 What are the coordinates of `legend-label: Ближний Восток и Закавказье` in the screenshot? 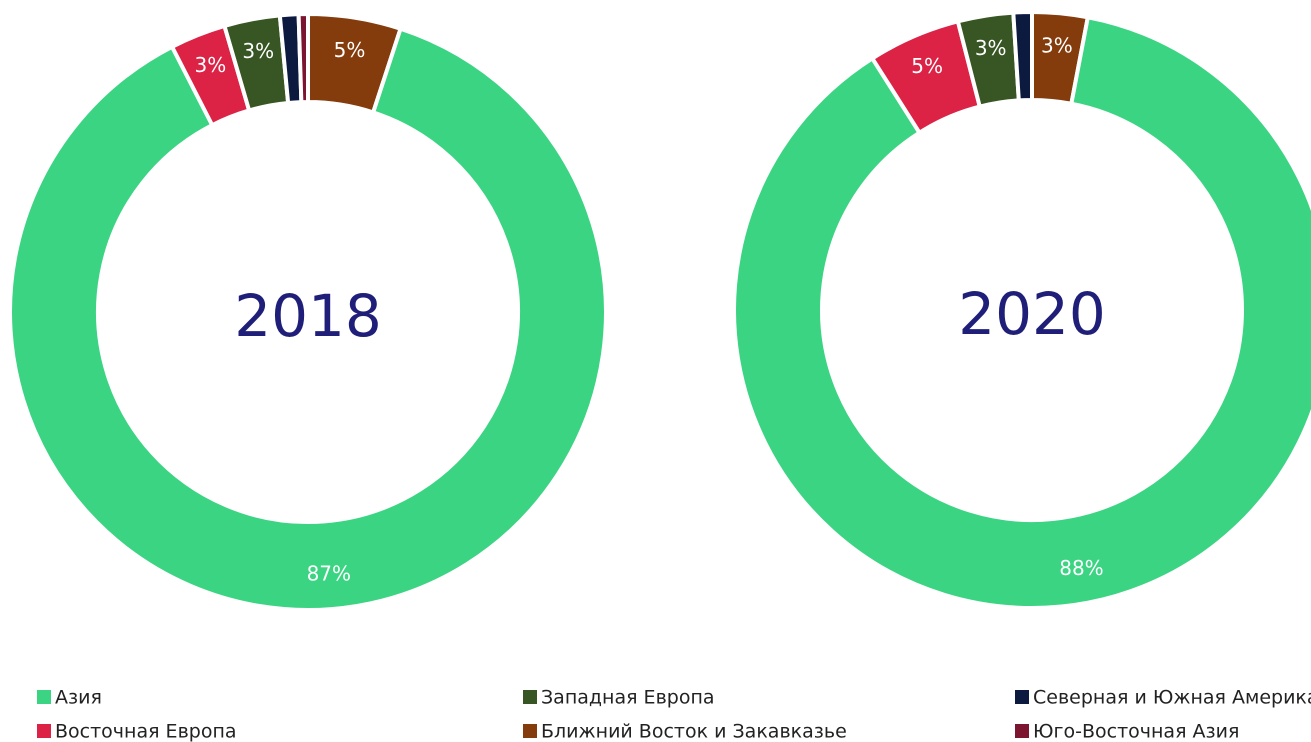 It's located at (694, 731).